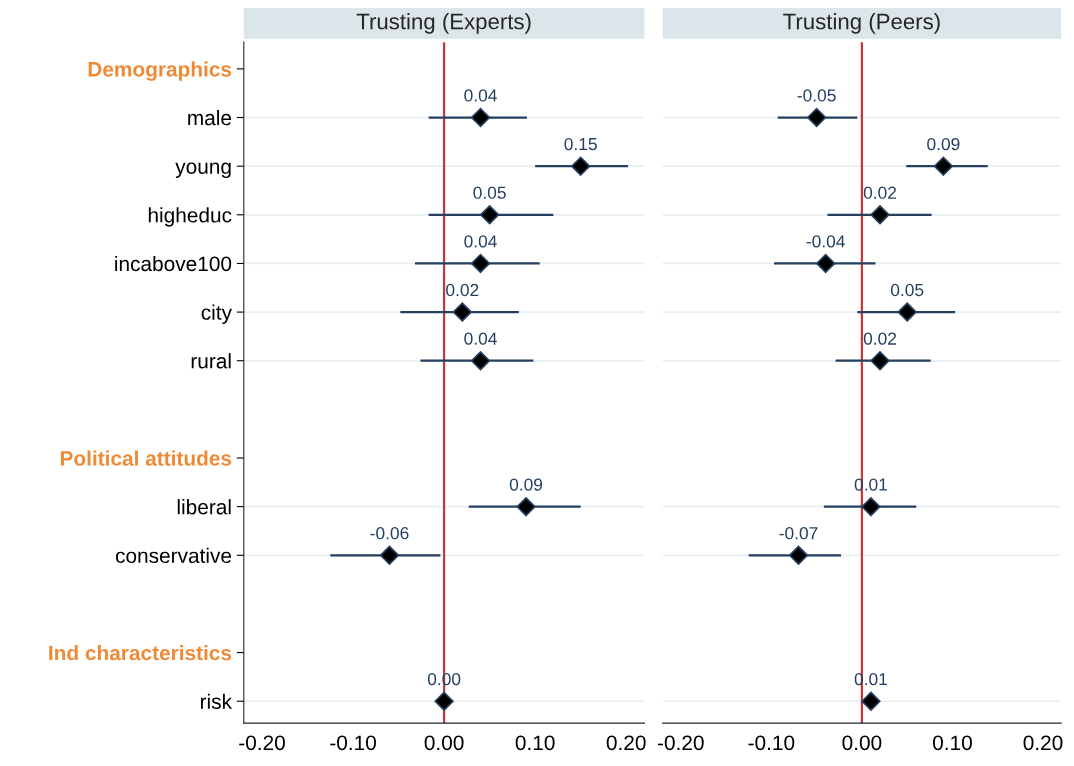  What do you see at coordinates (210, 117) in the screenshot?
I see `y-tick-label: male` at bounding box center [210, 117].